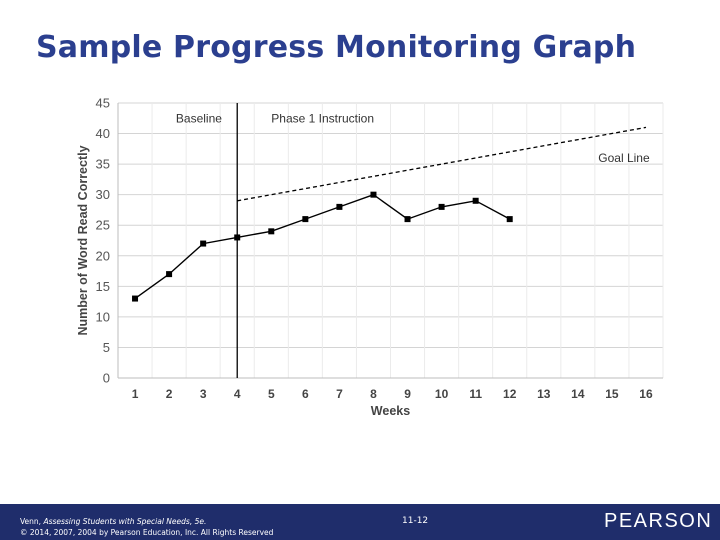 This screenshot has width=720, height=540. Describe the element at coordinates (612, 394) in the screenshot. I see `x-tick-label-15: 15` at that location.